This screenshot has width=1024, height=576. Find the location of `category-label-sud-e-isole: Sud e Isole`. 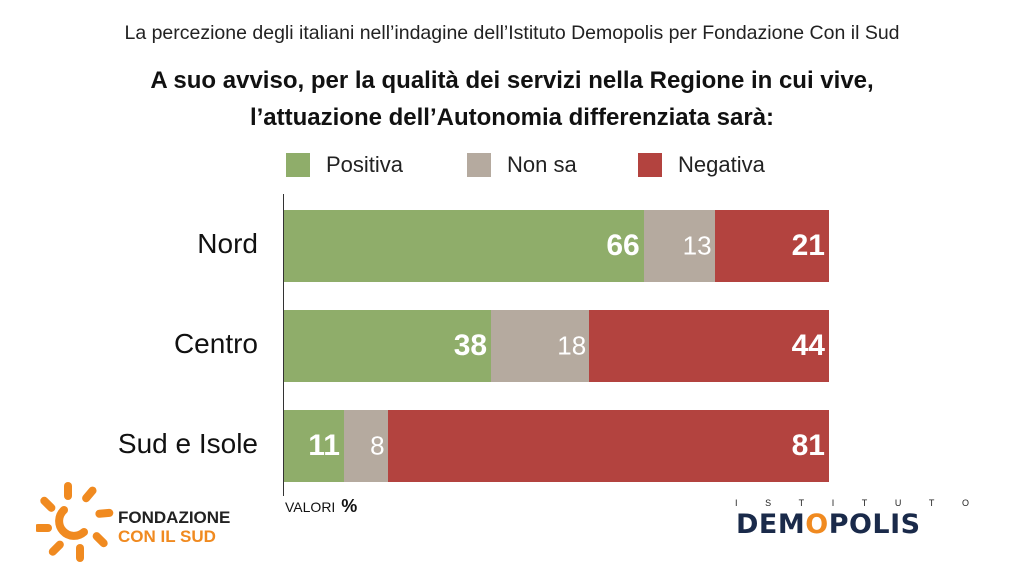

category-label-sud-e-isole: Sud e Isole is located at coordinates (187, 443).